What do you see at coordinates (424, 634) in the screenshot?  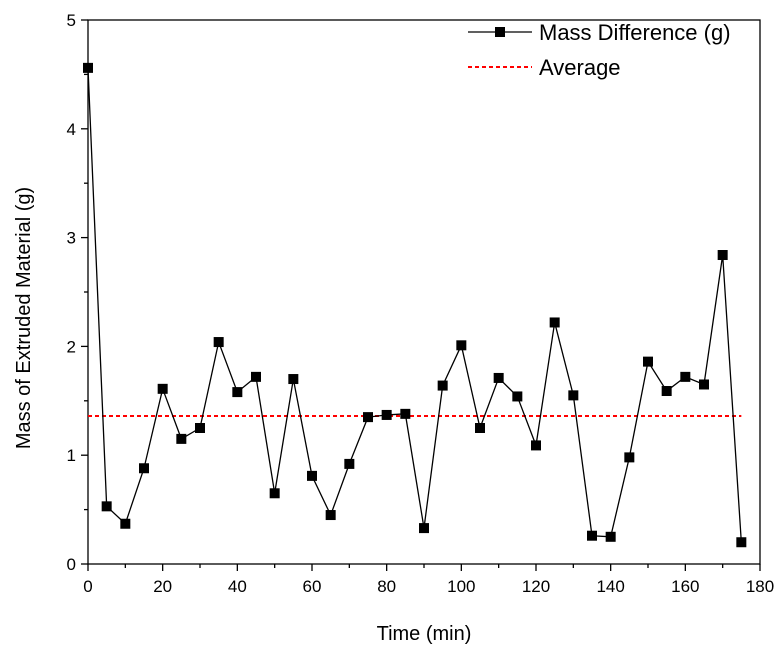 I see `x-axis-title: Time (min)` at bounding box center [424, 634].